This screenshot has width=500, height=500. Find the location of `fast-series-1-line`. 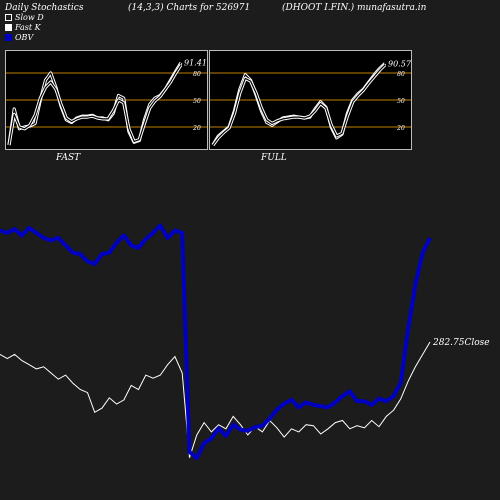

fast-series-1-line is located at coordinates (95, 105).